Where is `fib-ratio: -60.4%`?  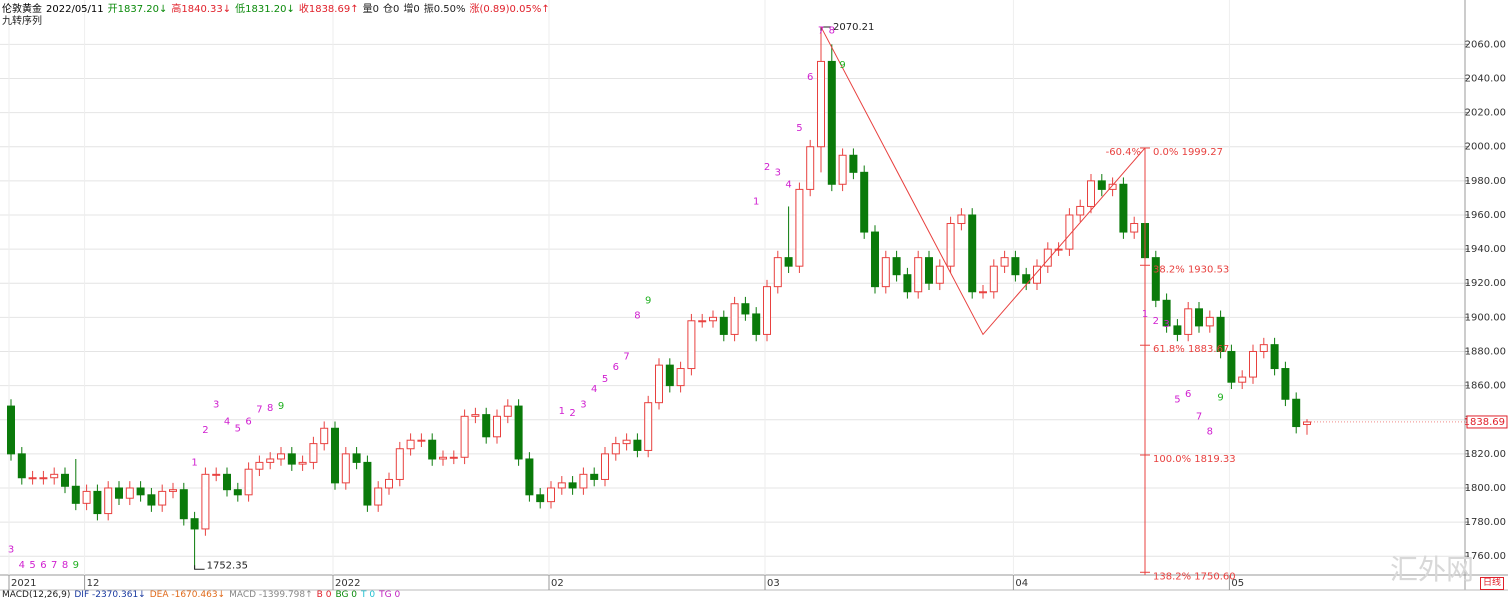
fib-ratio: -60.4% is located at coordinates (1123, 152).